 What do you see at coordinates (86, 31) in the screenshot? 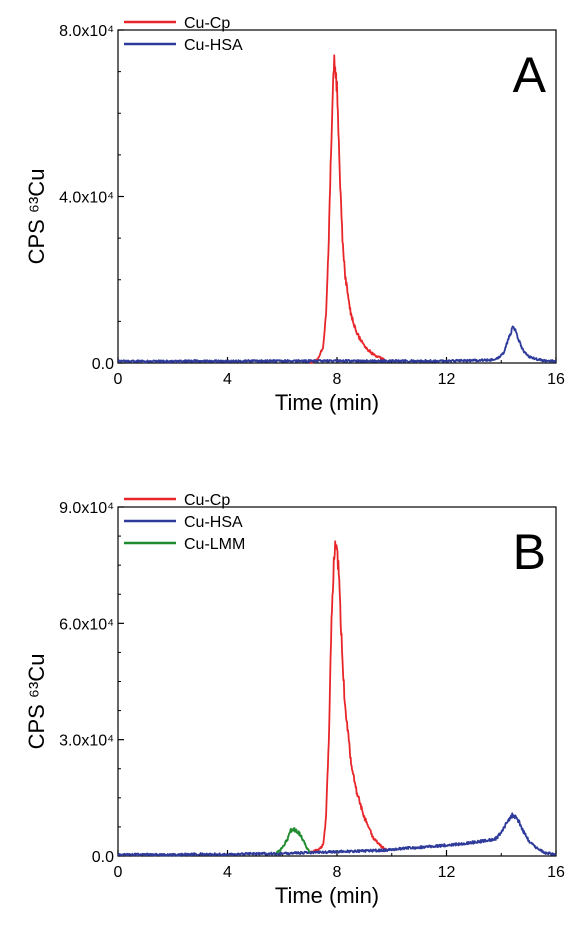
I see `panel-a-y-tick-label: 8.0x10⁴` at bounding box center [86, 31].